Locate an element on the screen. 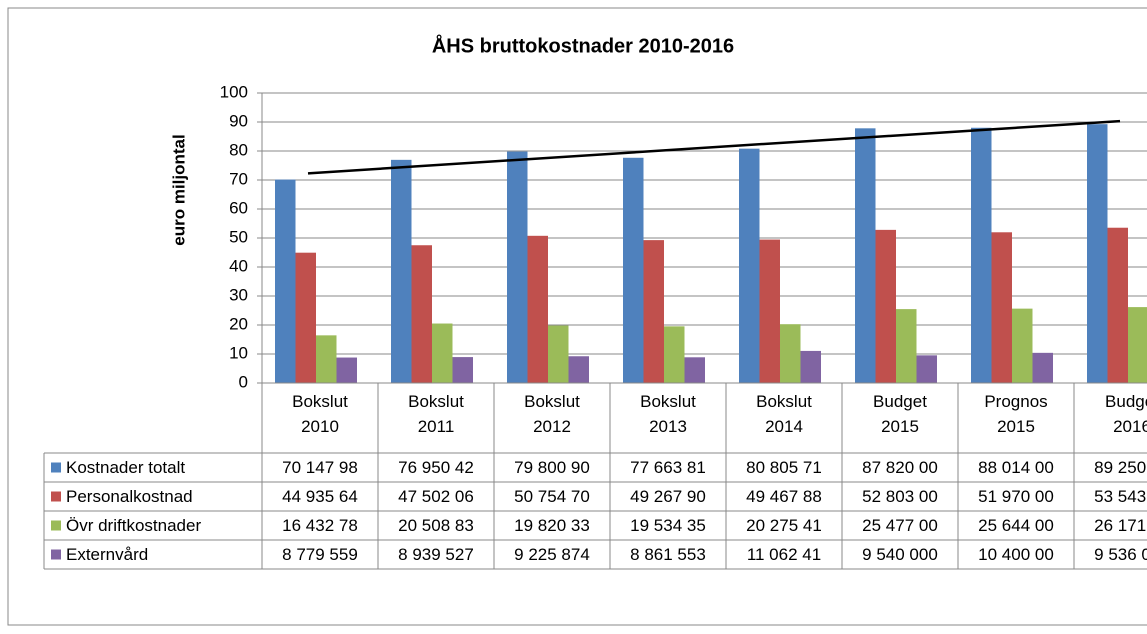 The image size is (1147, 634). y-tick-label: 70 is located at coordinates (238, 178).